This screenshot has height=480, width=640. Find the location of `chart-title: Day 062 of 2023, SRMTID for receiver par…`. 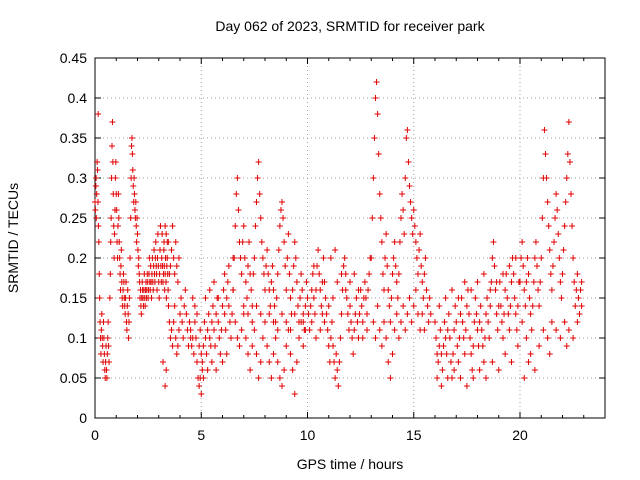

chart-title: Day 062 of 2023, SRMTID for receiver par… is located at coordinates (350, 26).